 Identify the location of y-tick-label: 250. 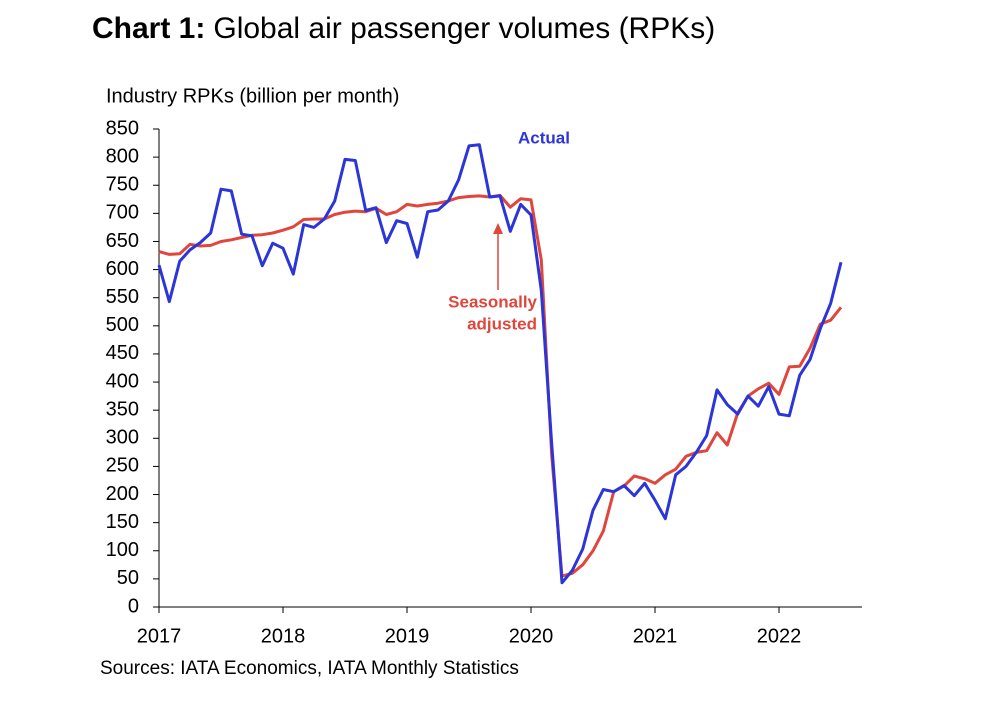
(122, 466).